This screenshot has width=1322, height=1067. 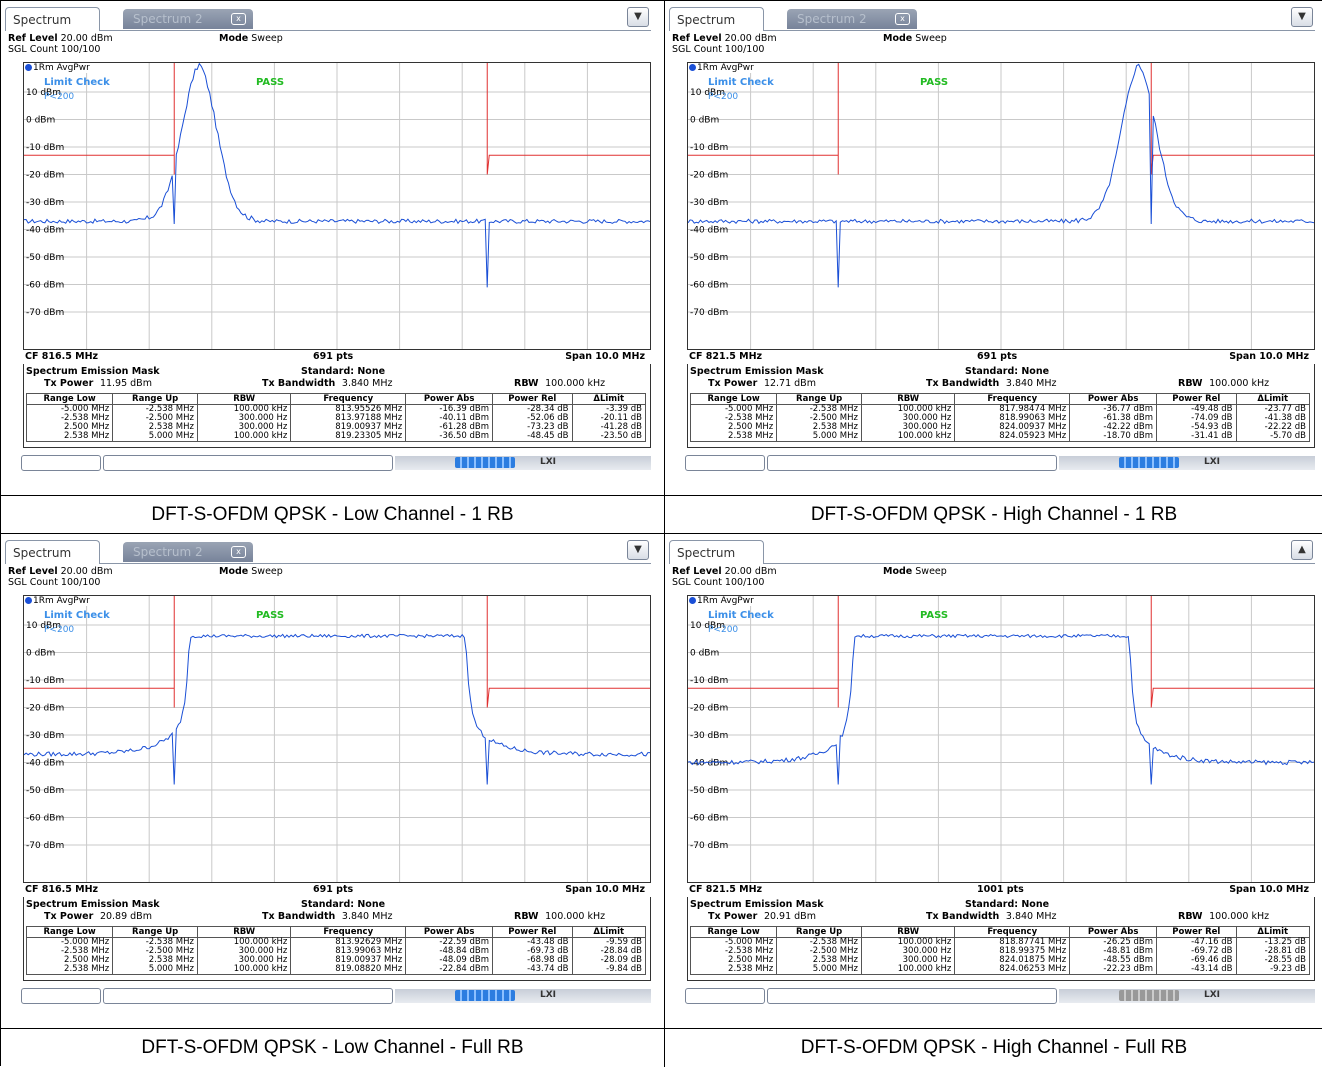 I want to click on table-cell: -20.11 dB, so click(x=609, y=418).